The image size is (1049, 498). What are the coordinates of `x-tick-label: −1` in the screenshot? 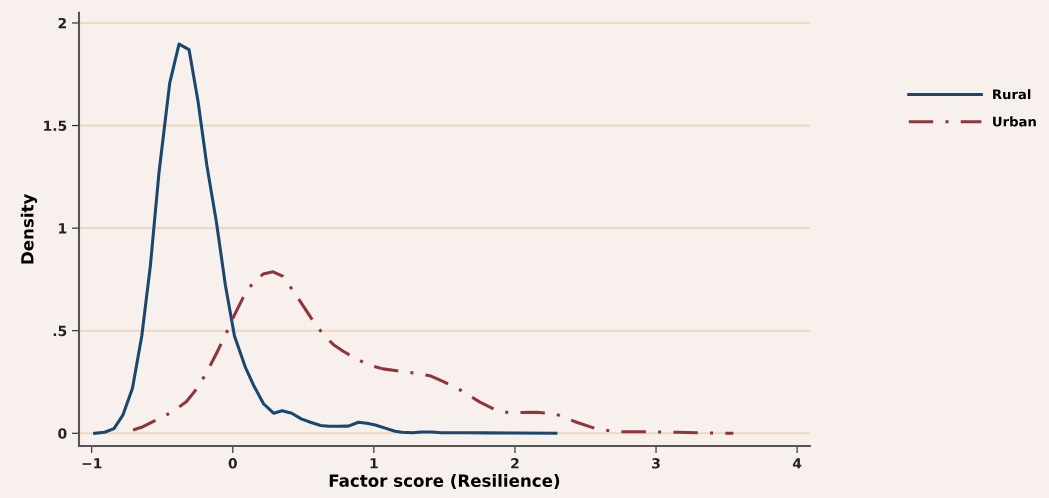 It's located at (92, 463).